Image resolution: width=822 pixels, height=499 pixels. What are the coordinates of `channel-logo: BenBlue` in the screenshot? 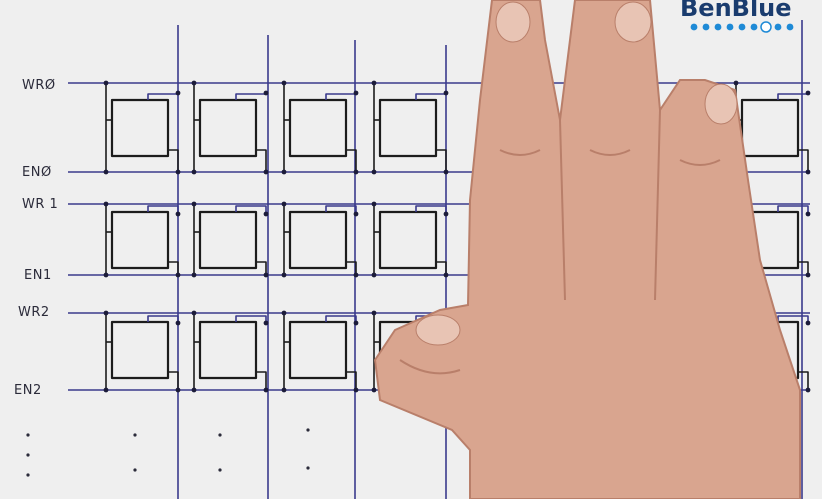 It's located at (737, 16).